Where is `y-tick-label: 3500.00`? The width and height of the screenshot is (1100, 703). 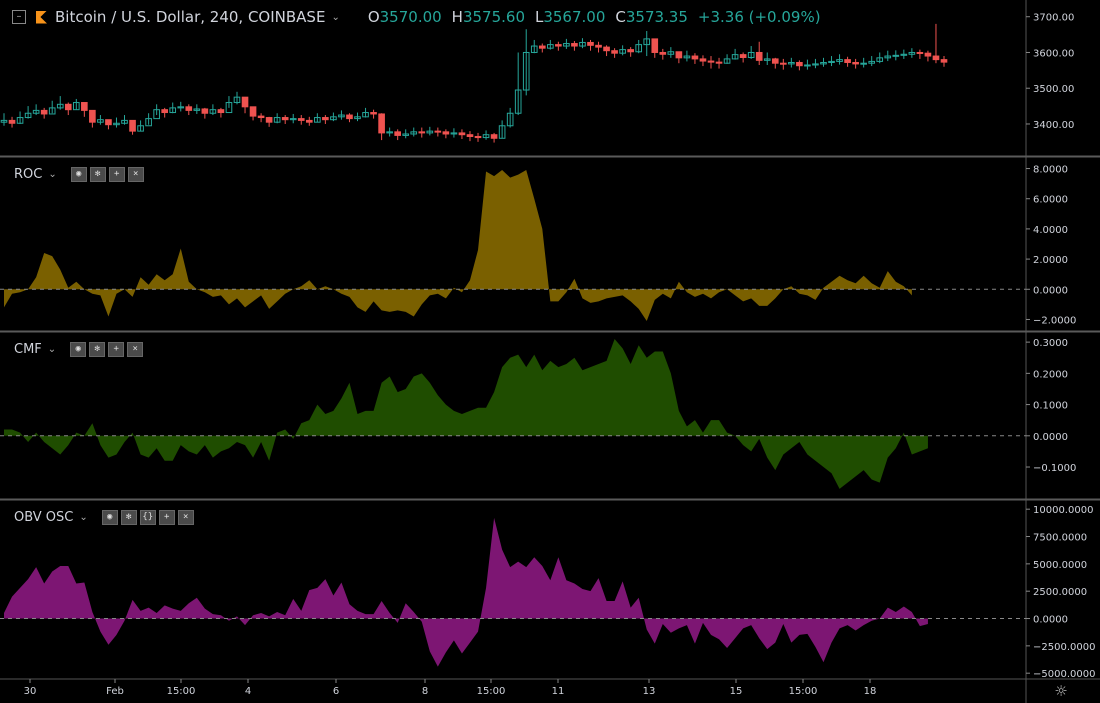
y-tick-label: 3500.00 is located at coordinates (1053, 89).